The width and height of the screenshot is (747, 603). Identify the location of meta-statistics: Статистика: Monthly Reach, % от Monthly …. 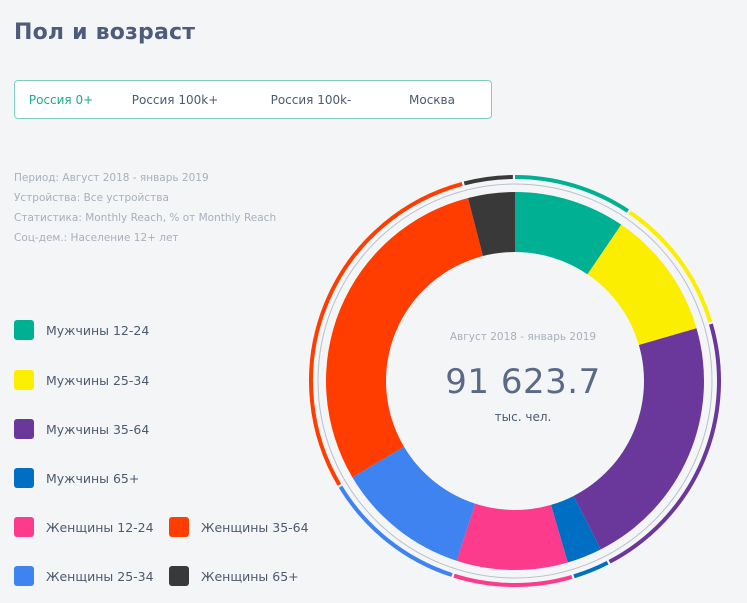
(145, 218).